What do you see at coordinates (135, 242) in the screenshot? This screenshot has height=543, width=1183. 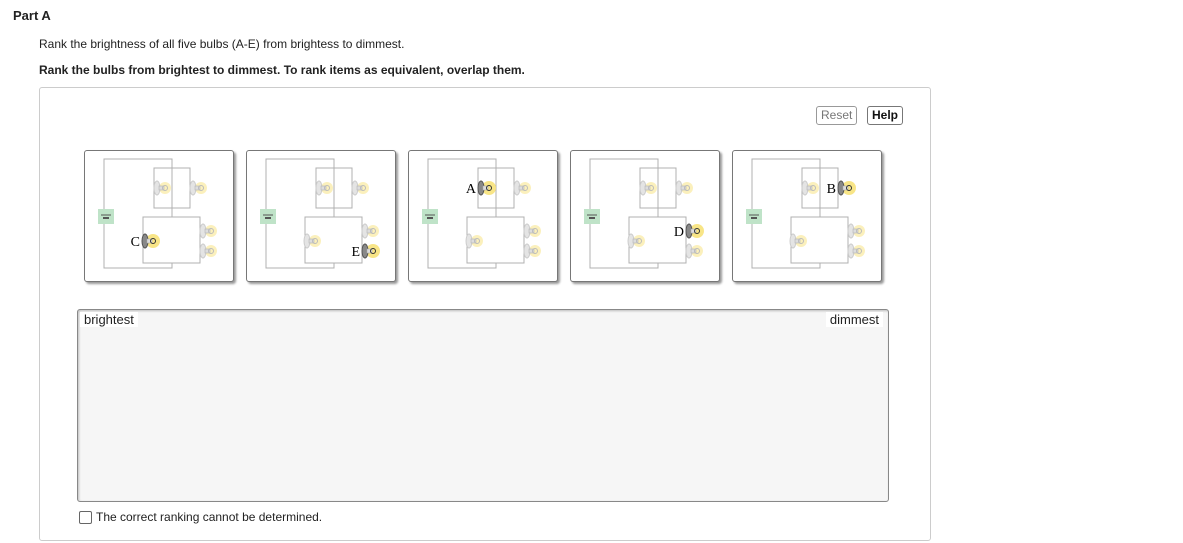 I see `bulb-label: C` at bounding box center [135, 242].